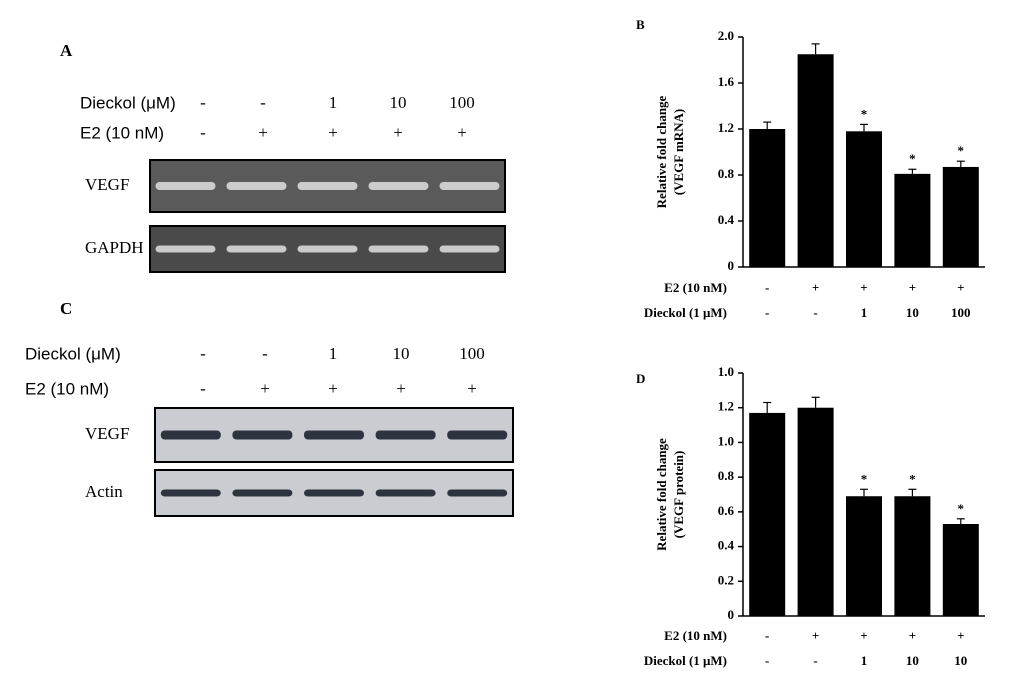 This screenshot has height=686, width=1024. What do you see at coordinates (114, 247) in the screenshot?
I see `band-label: GAPDH` at bounding box center [114, 247].